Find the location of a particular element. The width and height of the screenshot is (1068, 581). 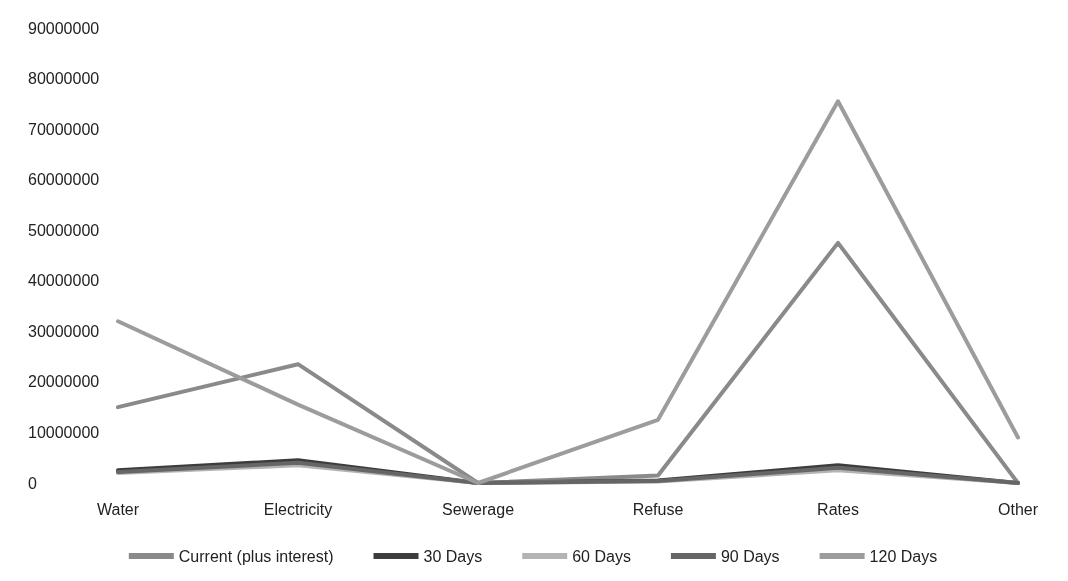

y-tick-label: 10000000 is located at coordinates (64, 432).